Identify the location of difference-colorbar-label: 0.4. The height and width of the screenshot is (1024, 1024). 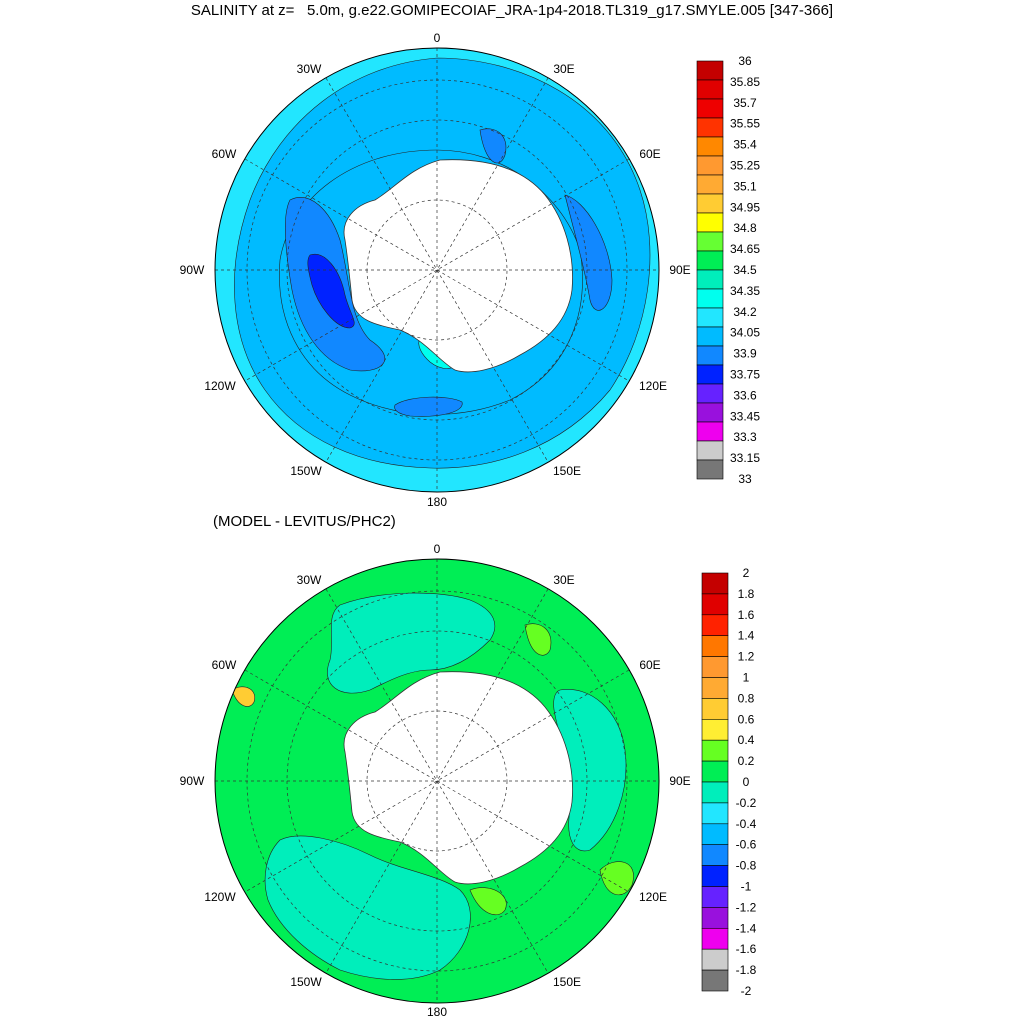
(746, 740).